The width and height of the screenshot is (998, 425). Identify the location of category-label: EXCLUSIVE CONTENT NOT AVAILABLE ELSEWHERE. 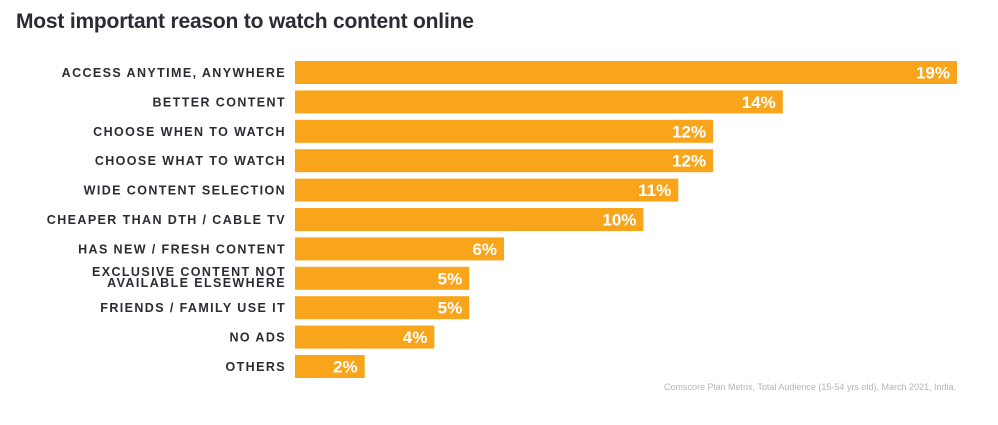
(189, 277).